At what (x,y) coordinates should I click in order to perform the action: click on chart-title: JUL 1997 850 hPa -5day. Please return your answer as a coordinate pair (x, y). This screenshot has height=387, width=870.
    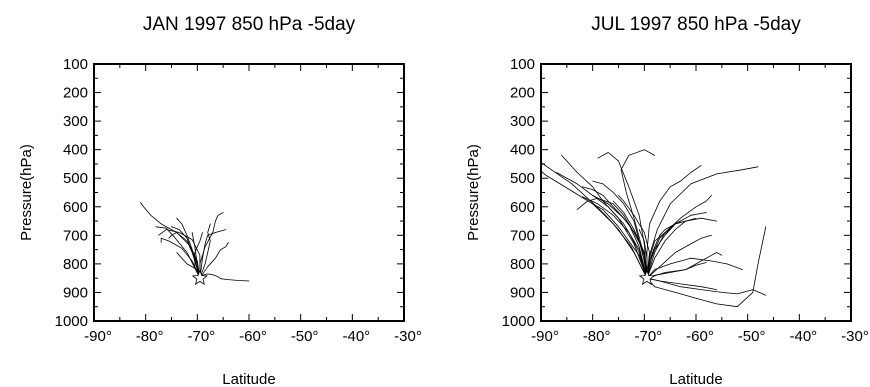
    Looking at the image, I should click on (696, 24).